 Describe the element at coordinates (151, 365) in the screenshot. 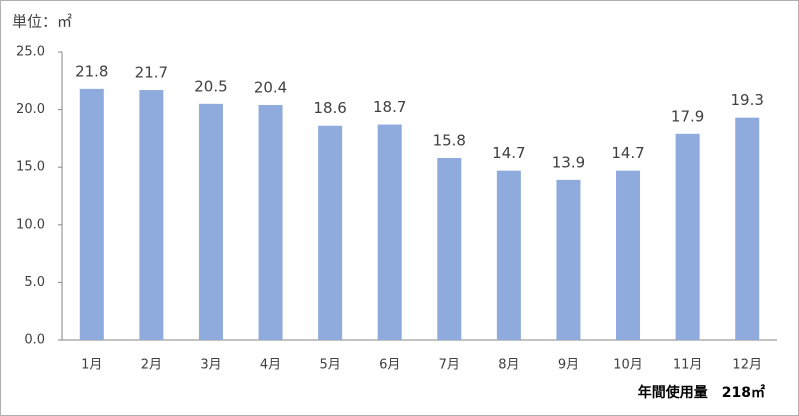

I see `x-tick-label: 2月` at that location.